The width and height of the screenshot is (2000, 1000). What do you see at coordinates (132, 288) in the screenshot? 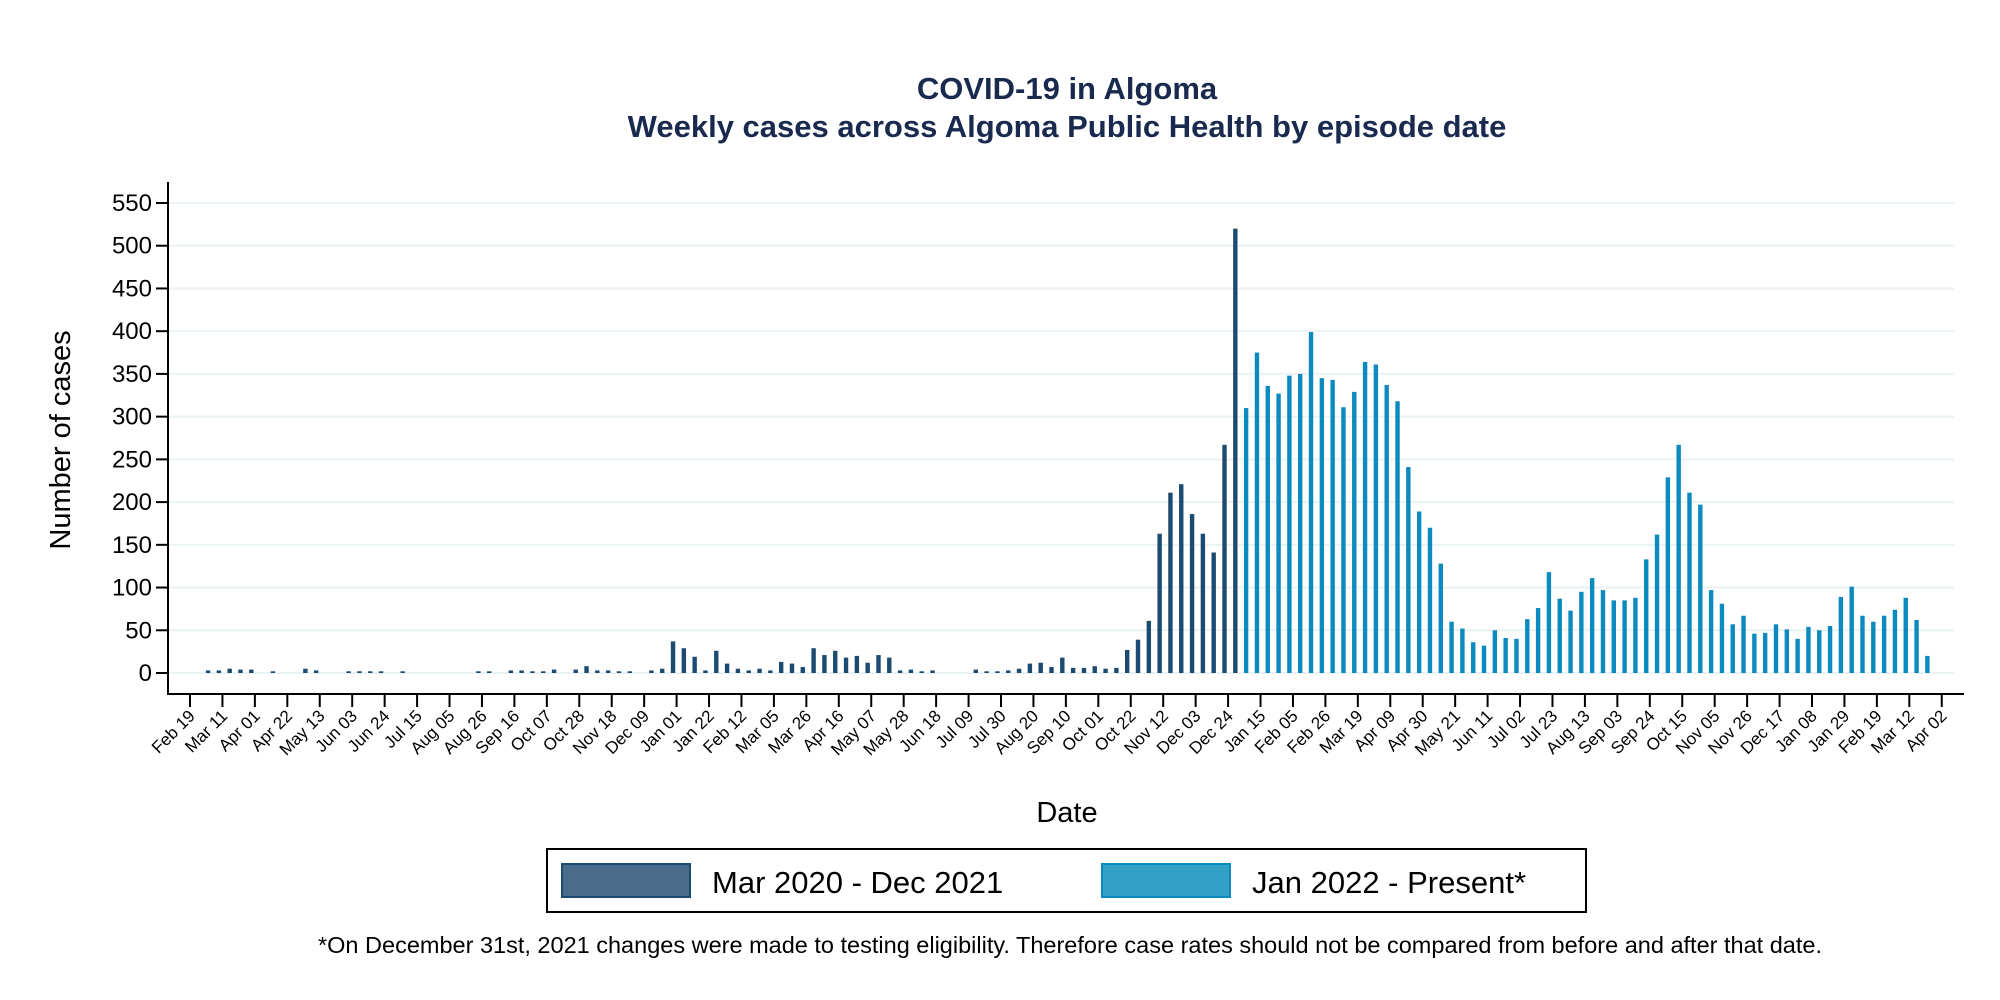
I see `y-tick-label: 450` at bounding box center [132, 288].